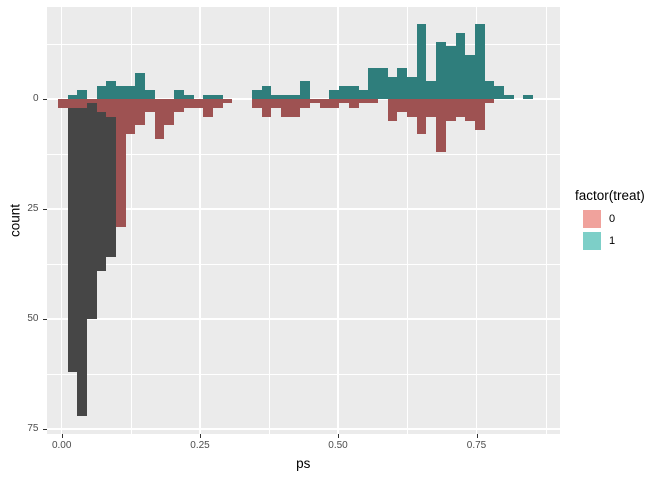 The image size is (672, 480). What do you see at coordinates (200, 445) in the screenshot?
I see `x-axis-tick-label: 0.25` at bounding box center [200, 445].